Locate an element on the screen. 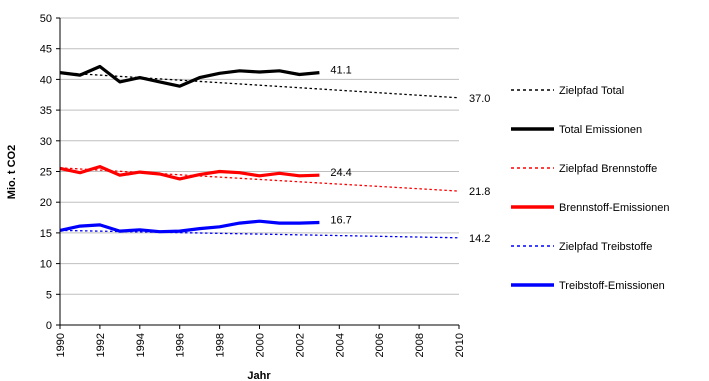  y-tick-label: 0 is located at coordinates (49, 326).